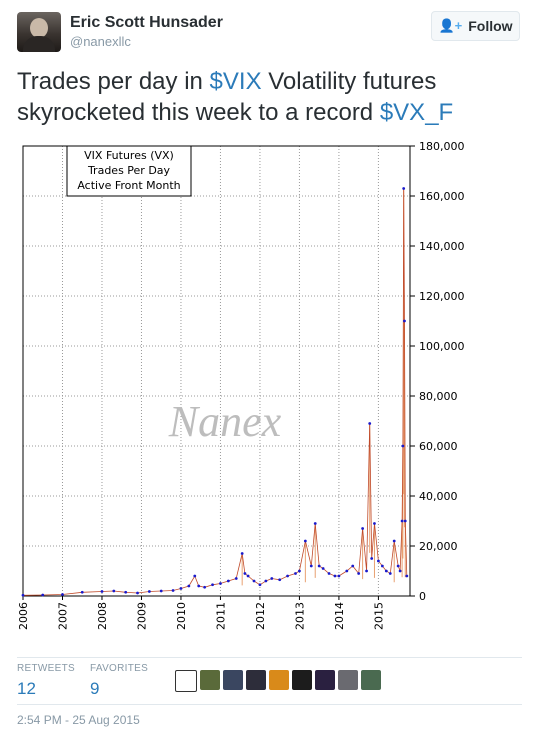  What do you see at coordinates (129, 170) in the screenshot?
I see `chart-title-line-2: Trades Per Day` at bounding box center [129, 170].